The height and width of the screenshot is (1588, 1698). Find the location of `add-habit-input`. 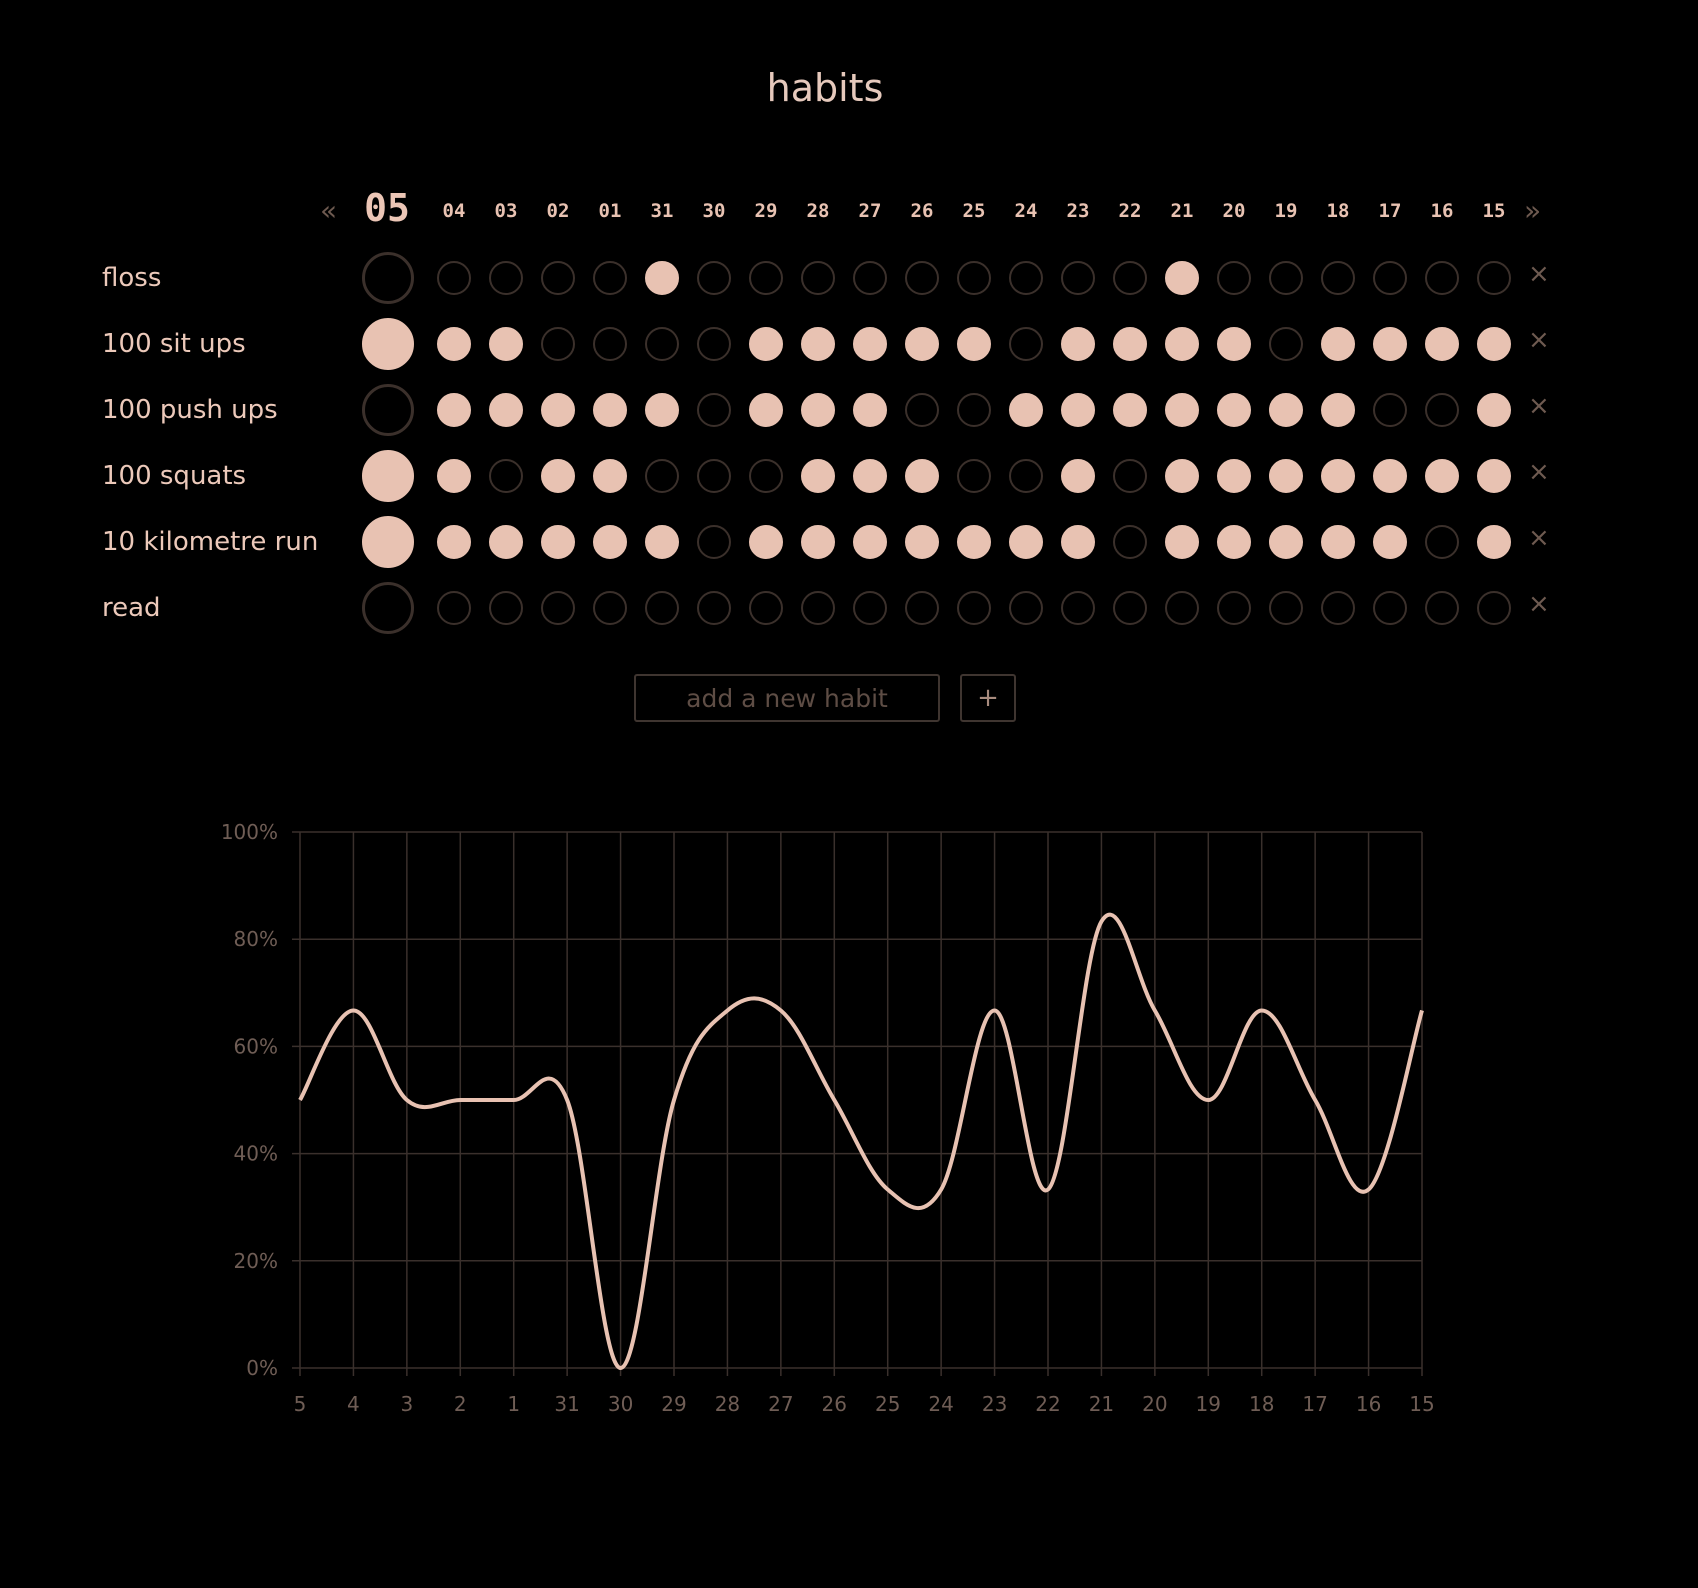

add-habit-input is located at coordinates (787, 698).